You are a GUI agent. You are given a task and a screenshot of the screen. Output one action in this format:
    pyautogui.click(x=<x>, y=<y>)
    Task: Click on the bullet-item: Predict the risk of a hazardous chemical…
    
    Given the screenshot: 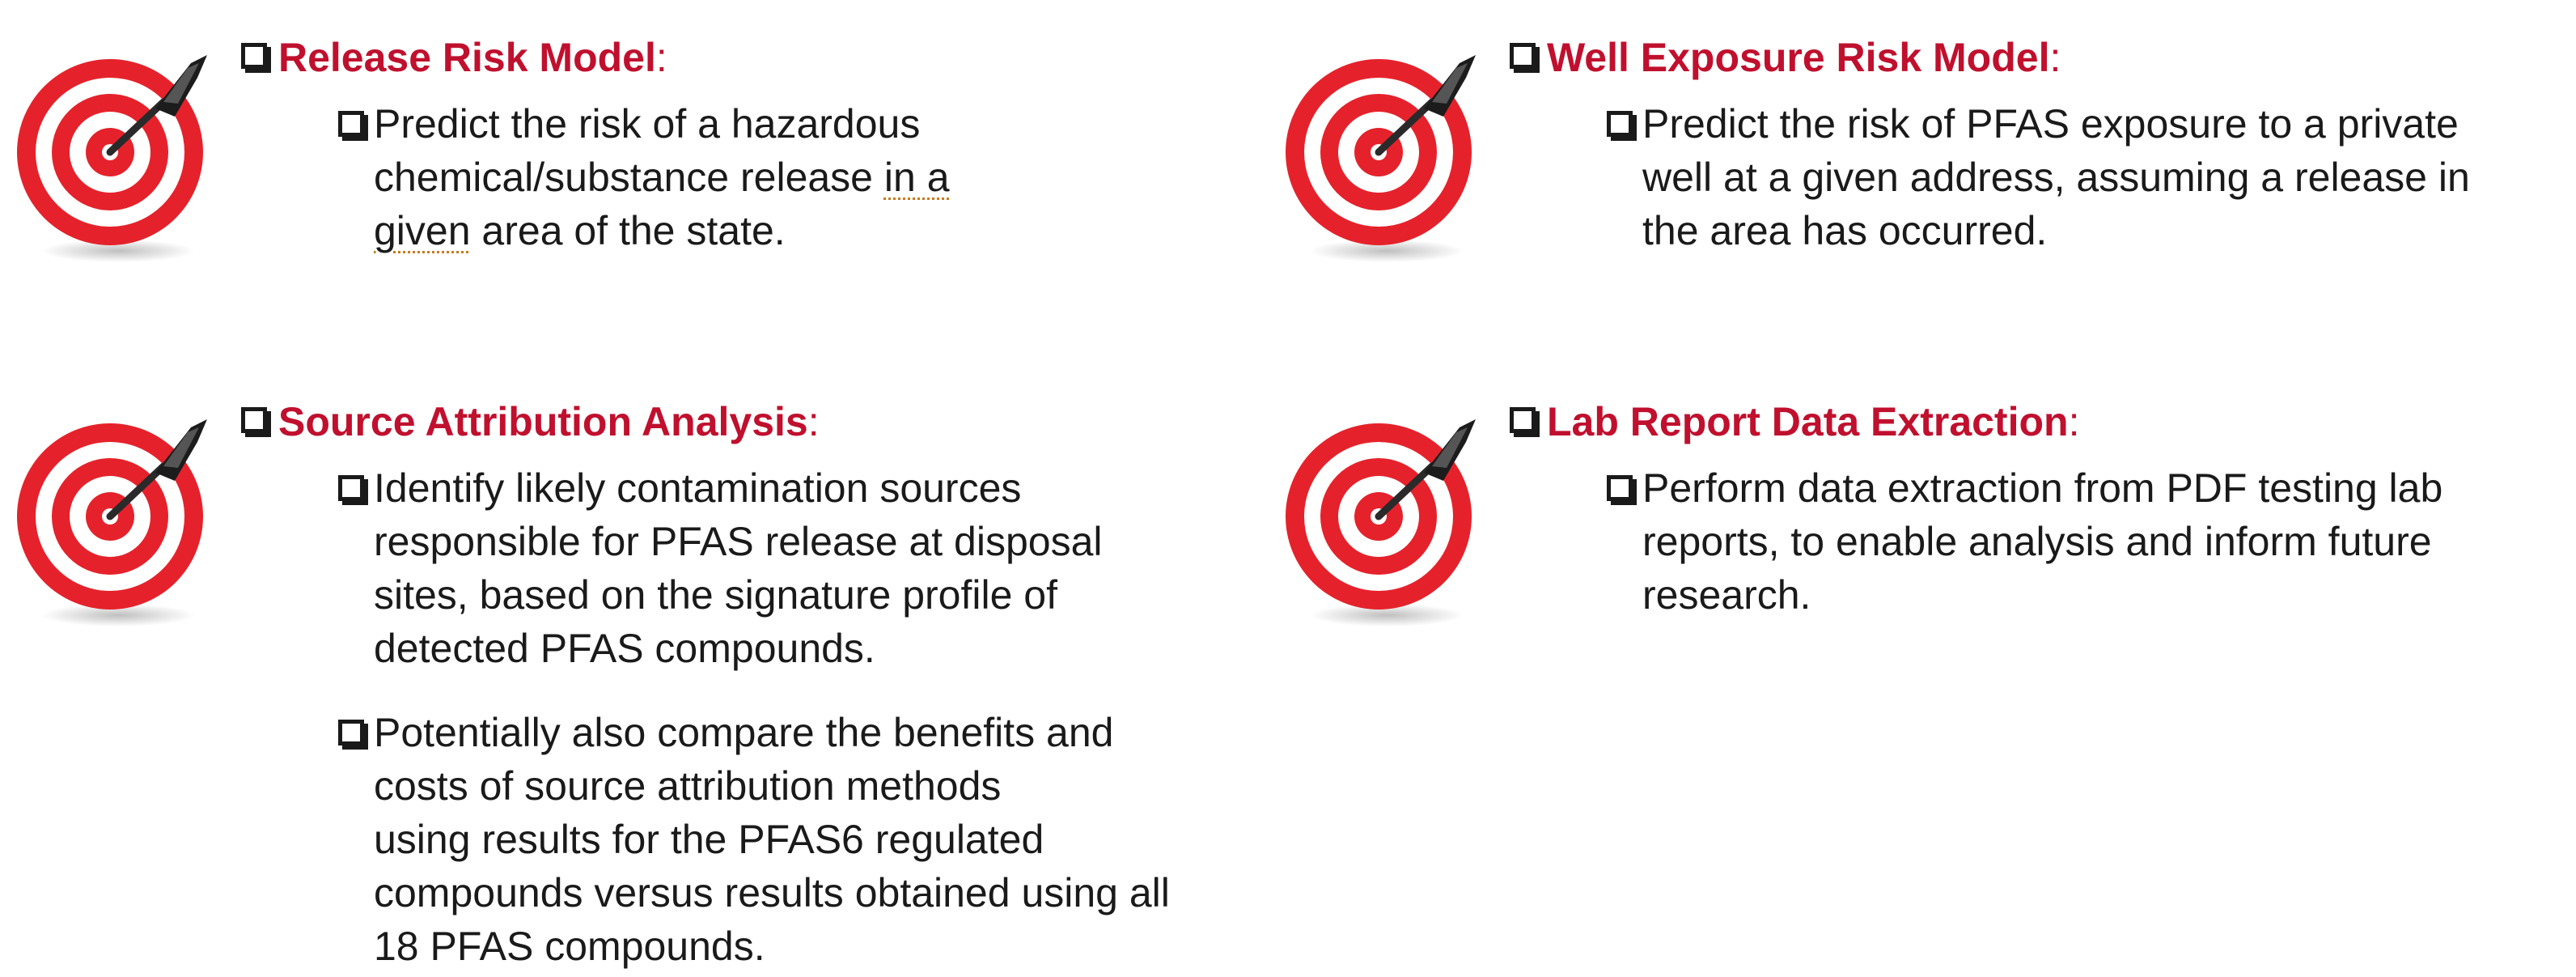 What is the action you would take?
    pyautogui.click(x=783, y=177)
    